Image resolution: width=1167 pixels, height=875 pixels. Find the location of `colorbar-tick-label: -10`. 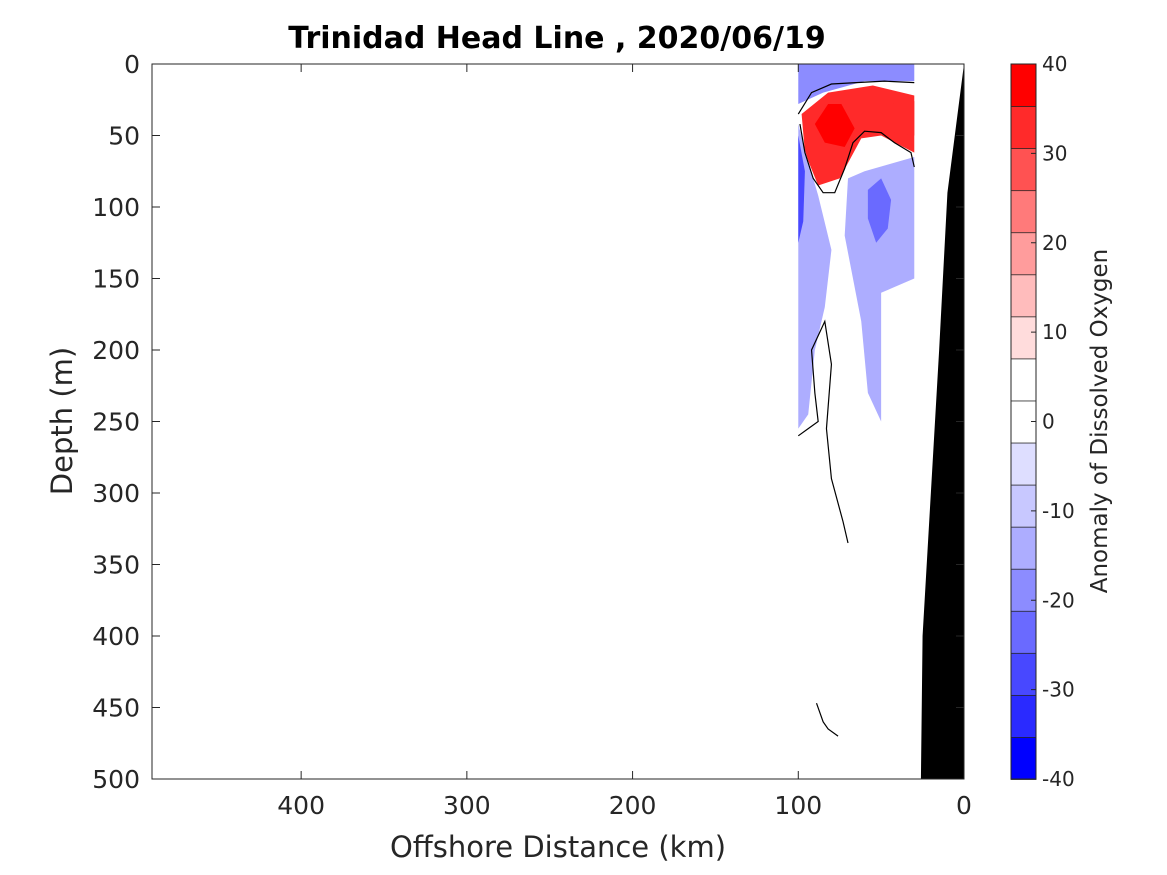

colorbar-tick-label: -10 is located at coordinates (1058, 511).